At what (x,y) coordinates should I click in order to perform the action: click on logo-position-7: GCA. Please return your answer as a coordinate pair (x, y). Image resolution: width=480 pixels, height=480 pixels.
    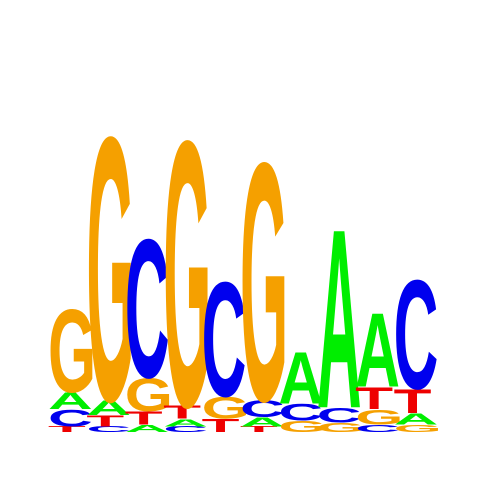
    Looking at the image, I should click on (302, 386).